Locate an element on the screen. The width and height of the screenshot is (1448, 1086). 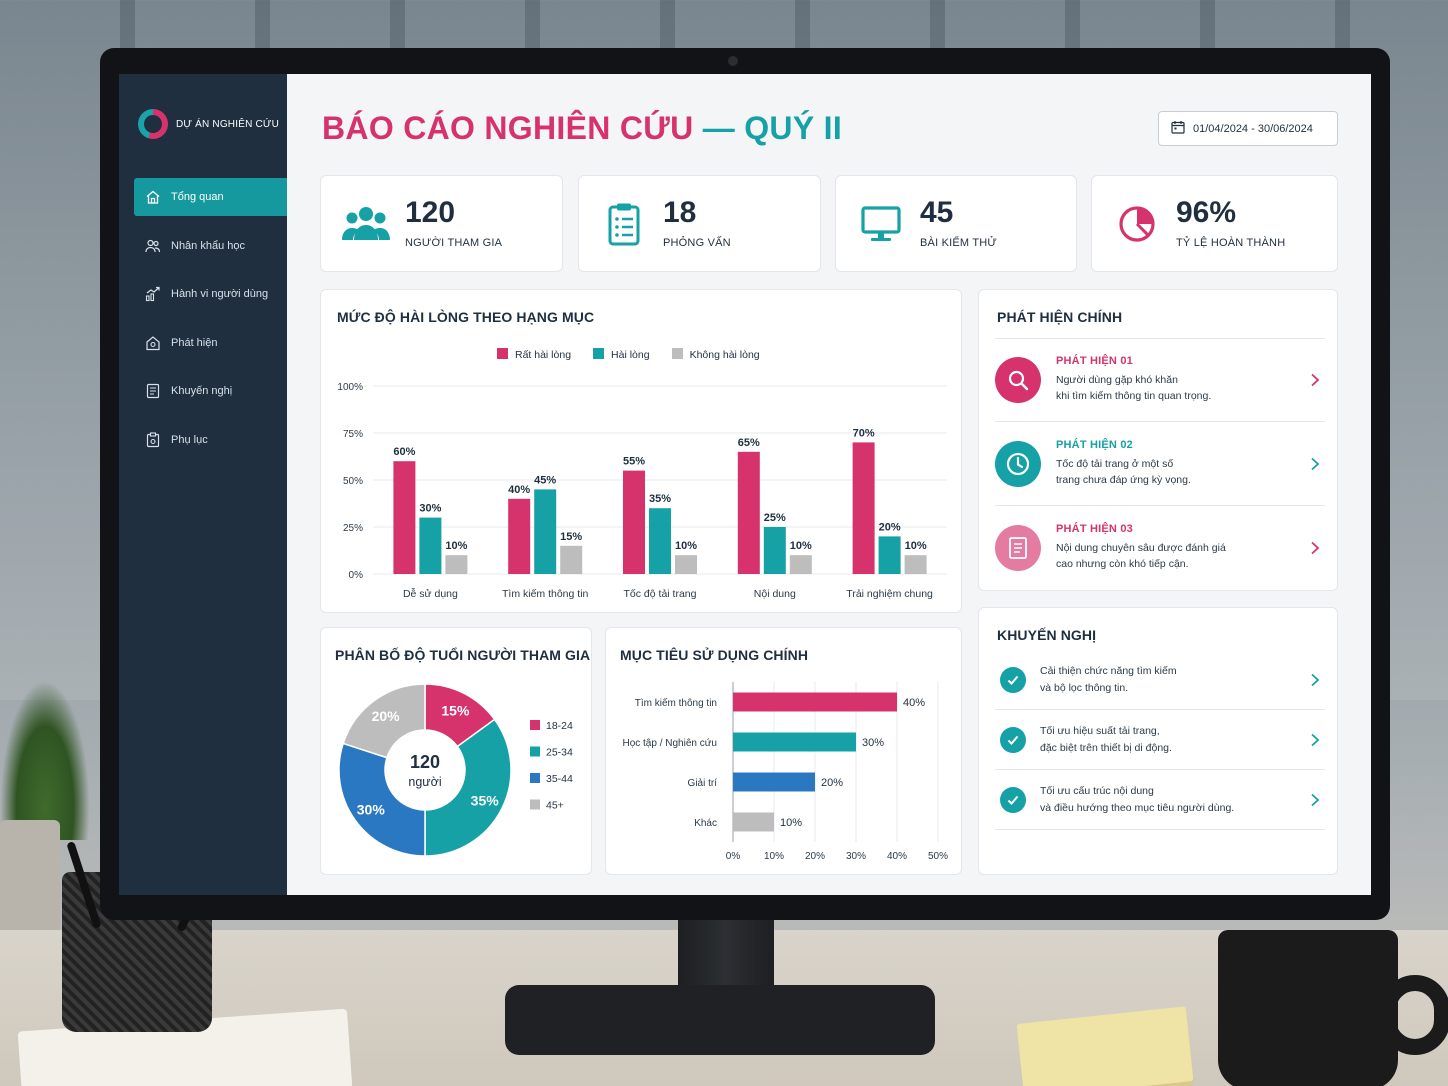
recommendation-text-line: Tối ưu hiệu suất tải trang, is located at coordinates (1100, 731).